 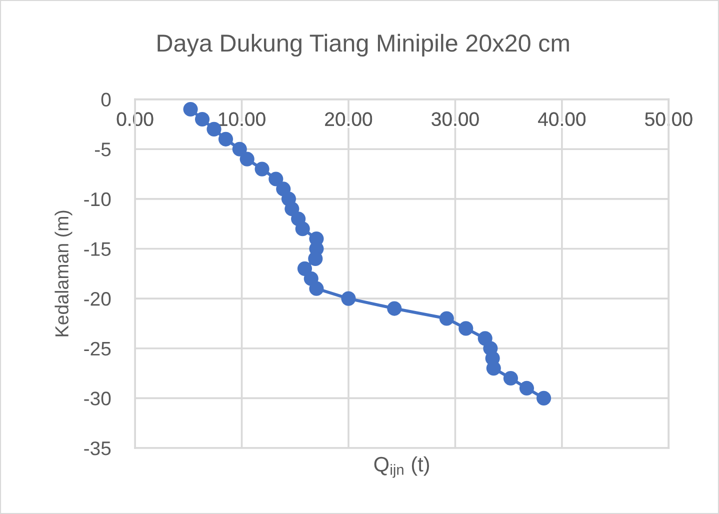 I want to click on x-tick-label: 50.00, so click(x=668, y=119).